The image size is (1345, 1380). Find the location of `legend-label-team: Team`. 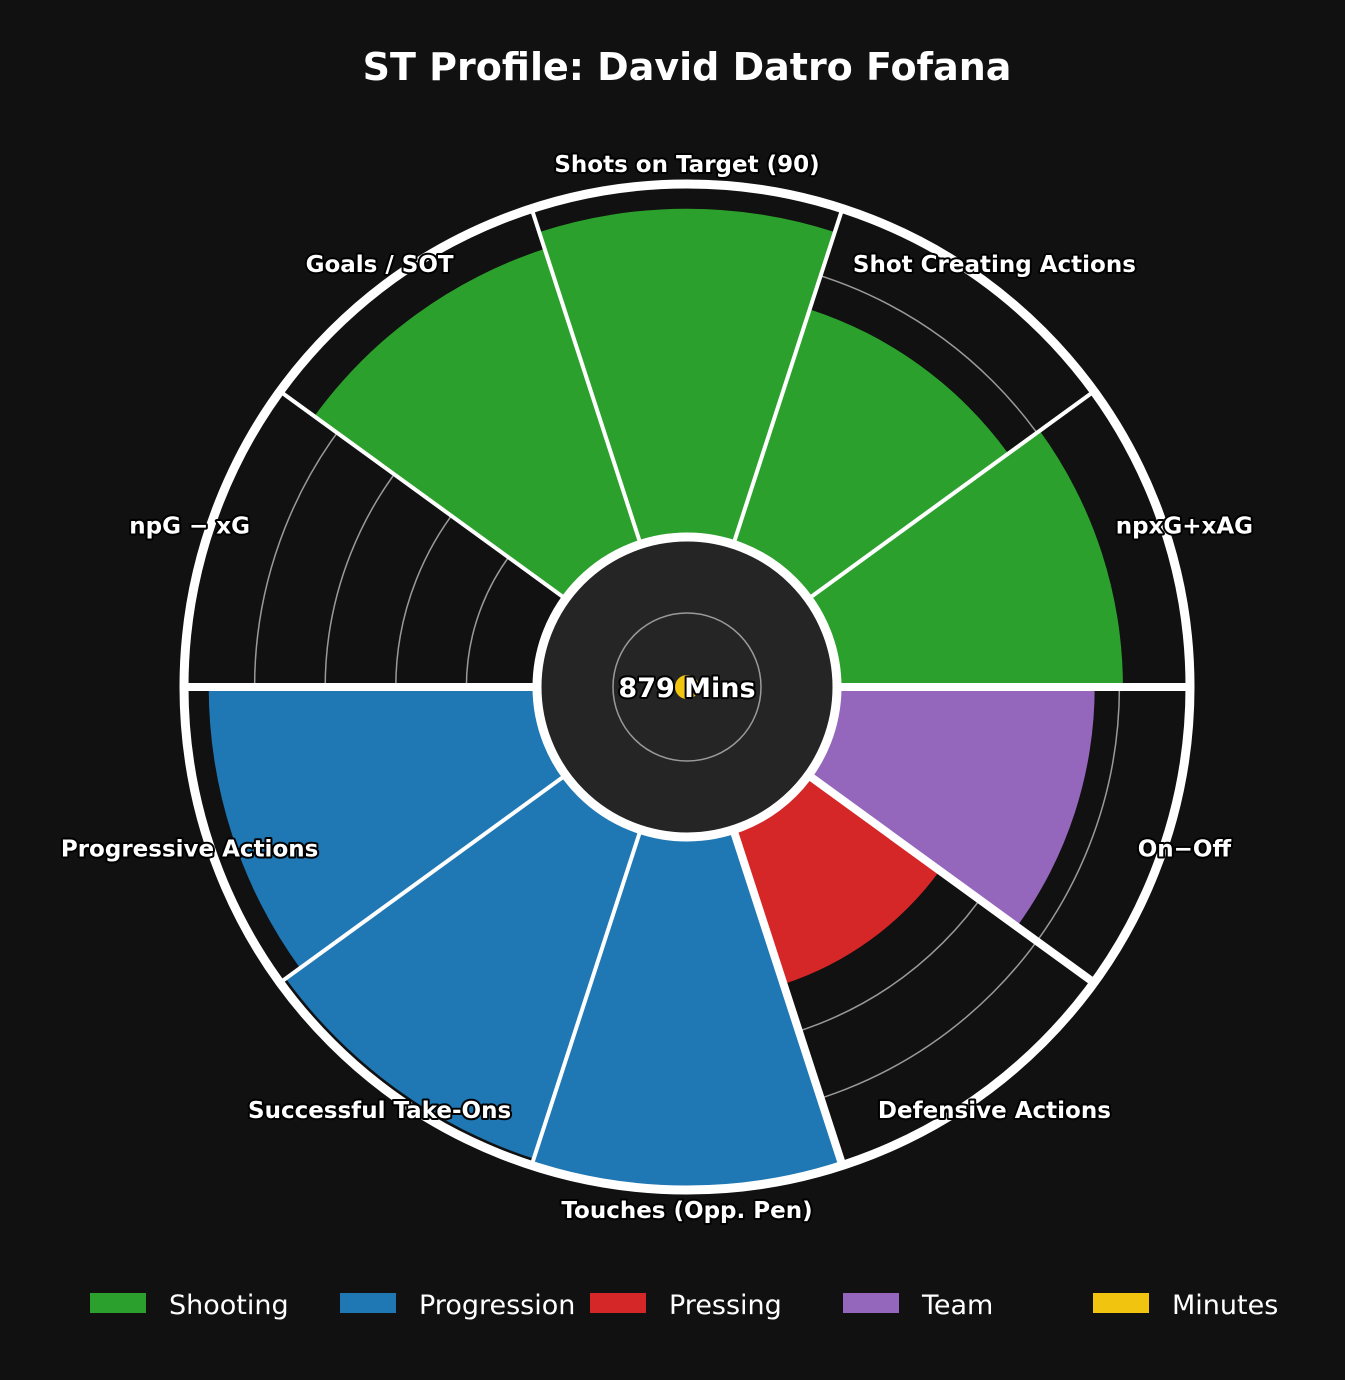

legend-label-team: Team is located at coordinates (957, 1305).